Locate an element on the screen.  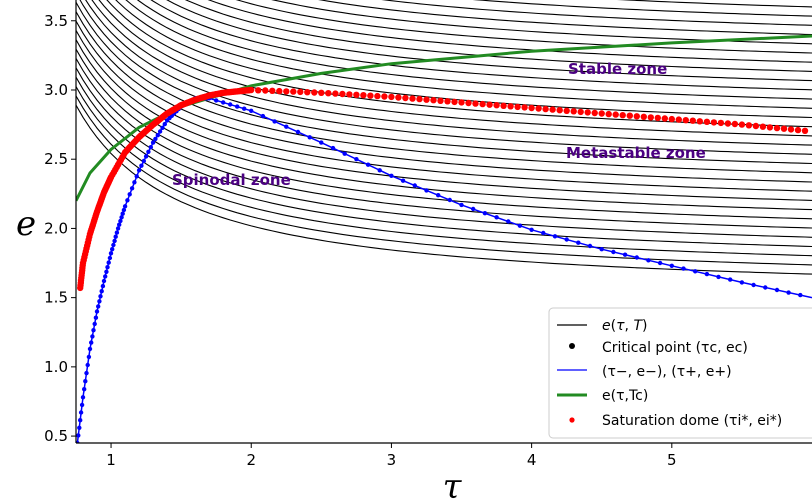
annotation-metastable-zone: Metastable zone is located at coordinates (636, 153).